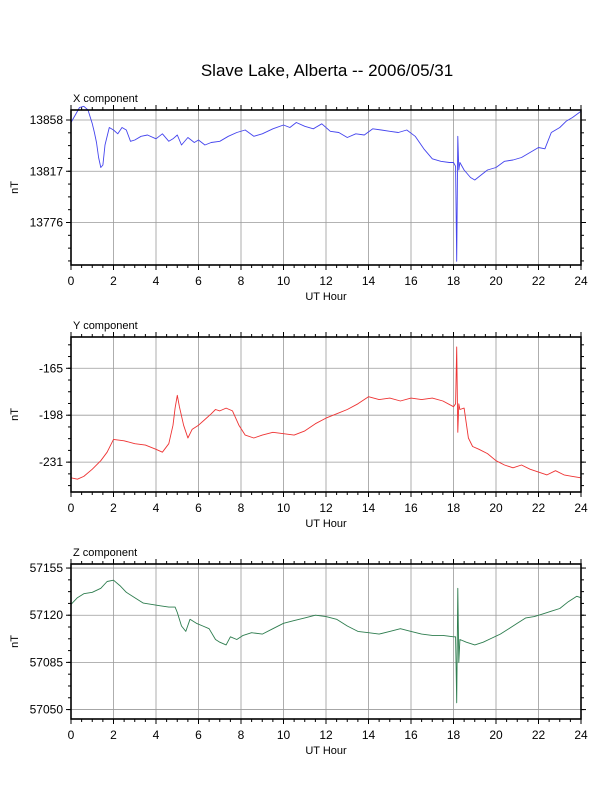  I want to click on ytick-label-z: 57085, so click(47, 662).